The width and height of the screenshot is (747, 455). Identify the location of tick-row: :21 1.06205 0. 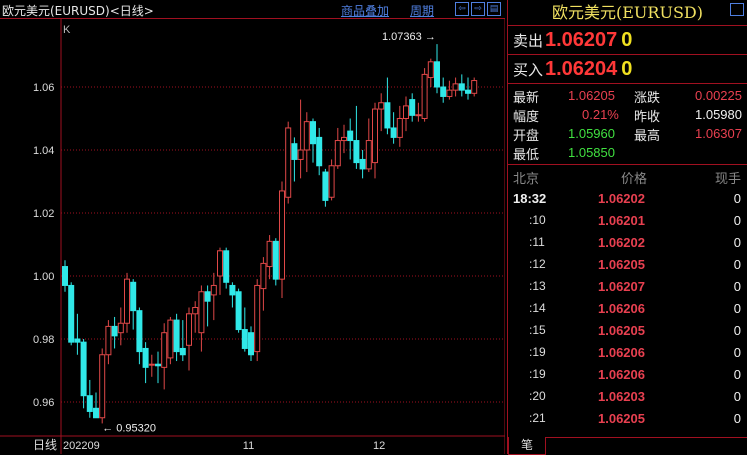
(627, 418).